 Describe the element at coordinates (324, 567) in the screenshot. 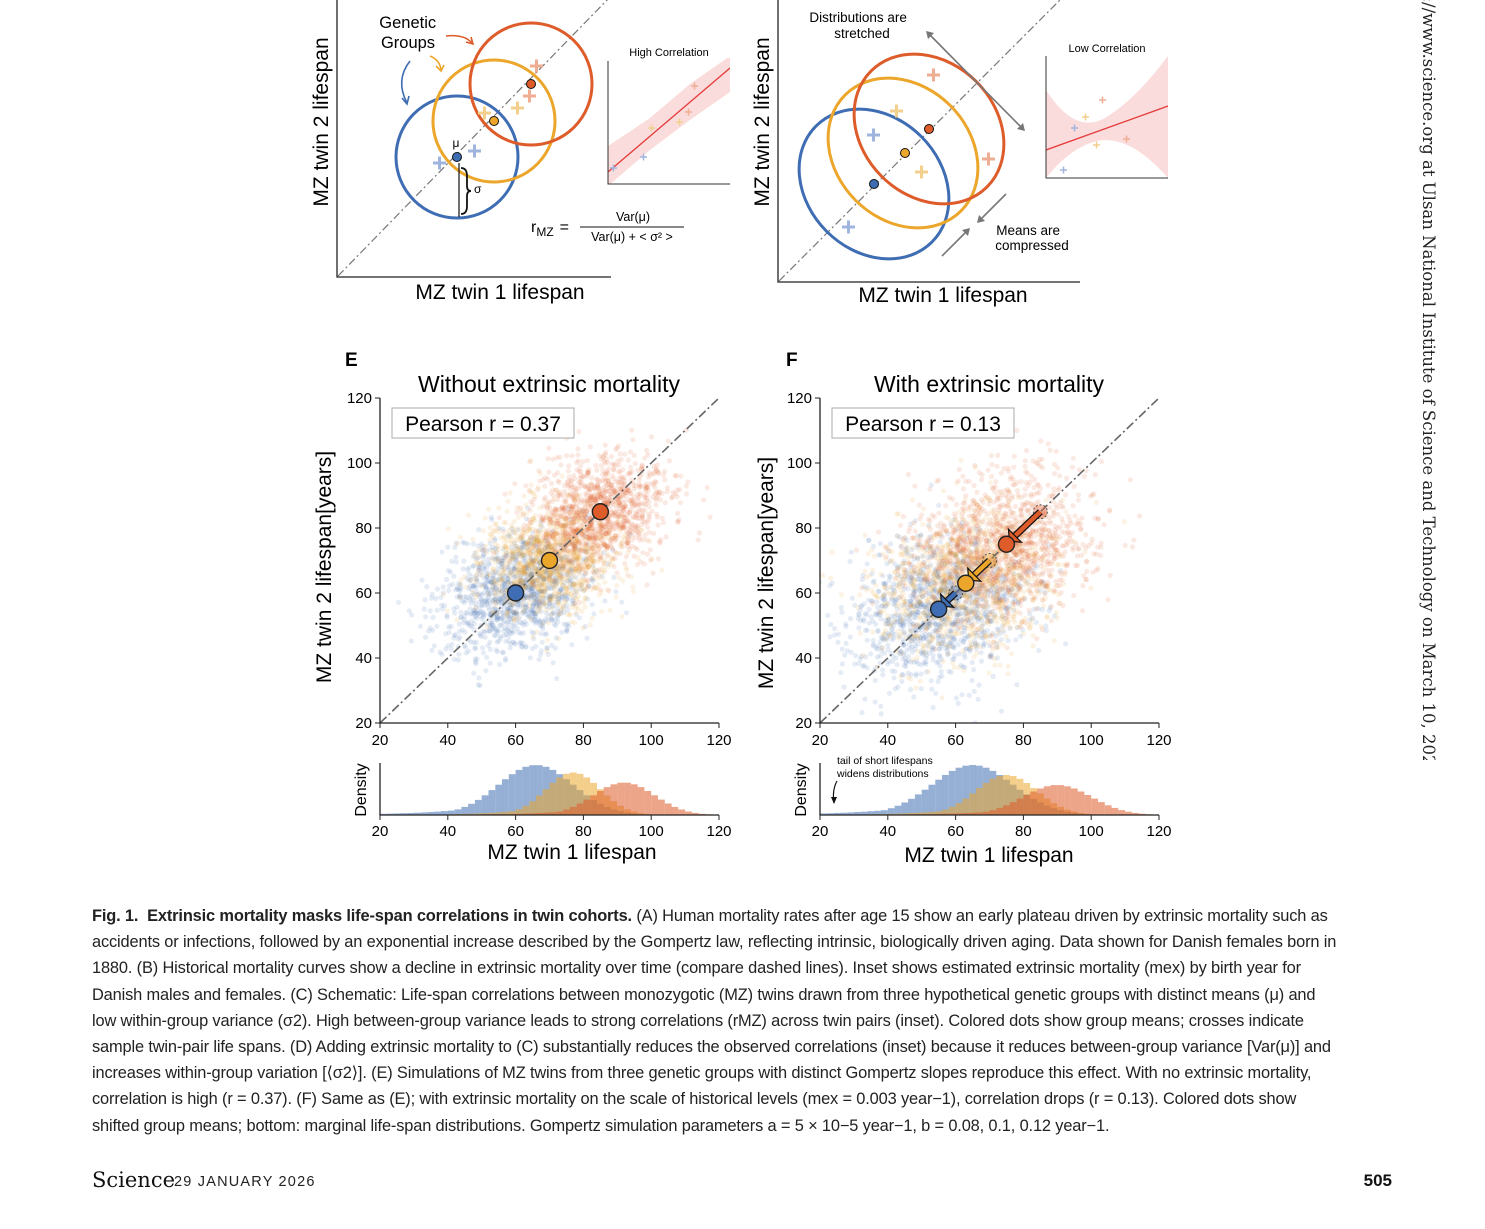

I see `panel-e-y-label: MZ twin 2 lifespan[years]` at that location.